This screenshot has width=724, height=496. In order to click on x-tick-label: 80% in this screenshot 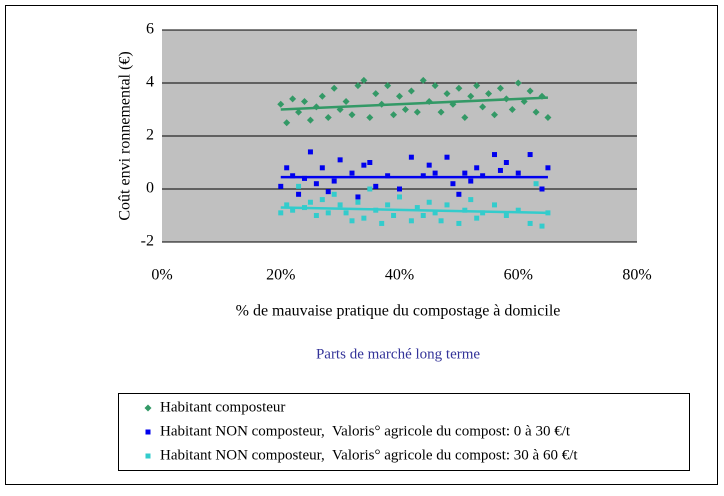, I will do `click(636, 275)`.